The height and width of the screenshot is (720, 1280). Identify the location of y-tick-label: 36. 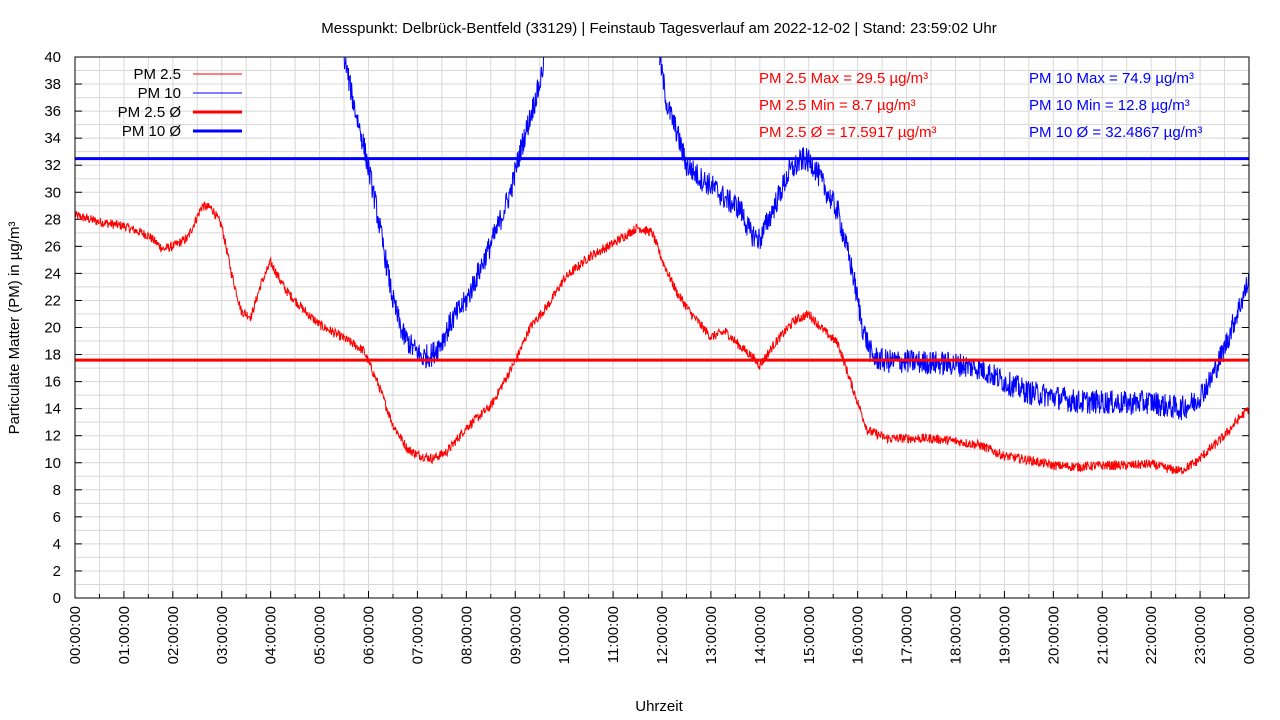
(52, 111).